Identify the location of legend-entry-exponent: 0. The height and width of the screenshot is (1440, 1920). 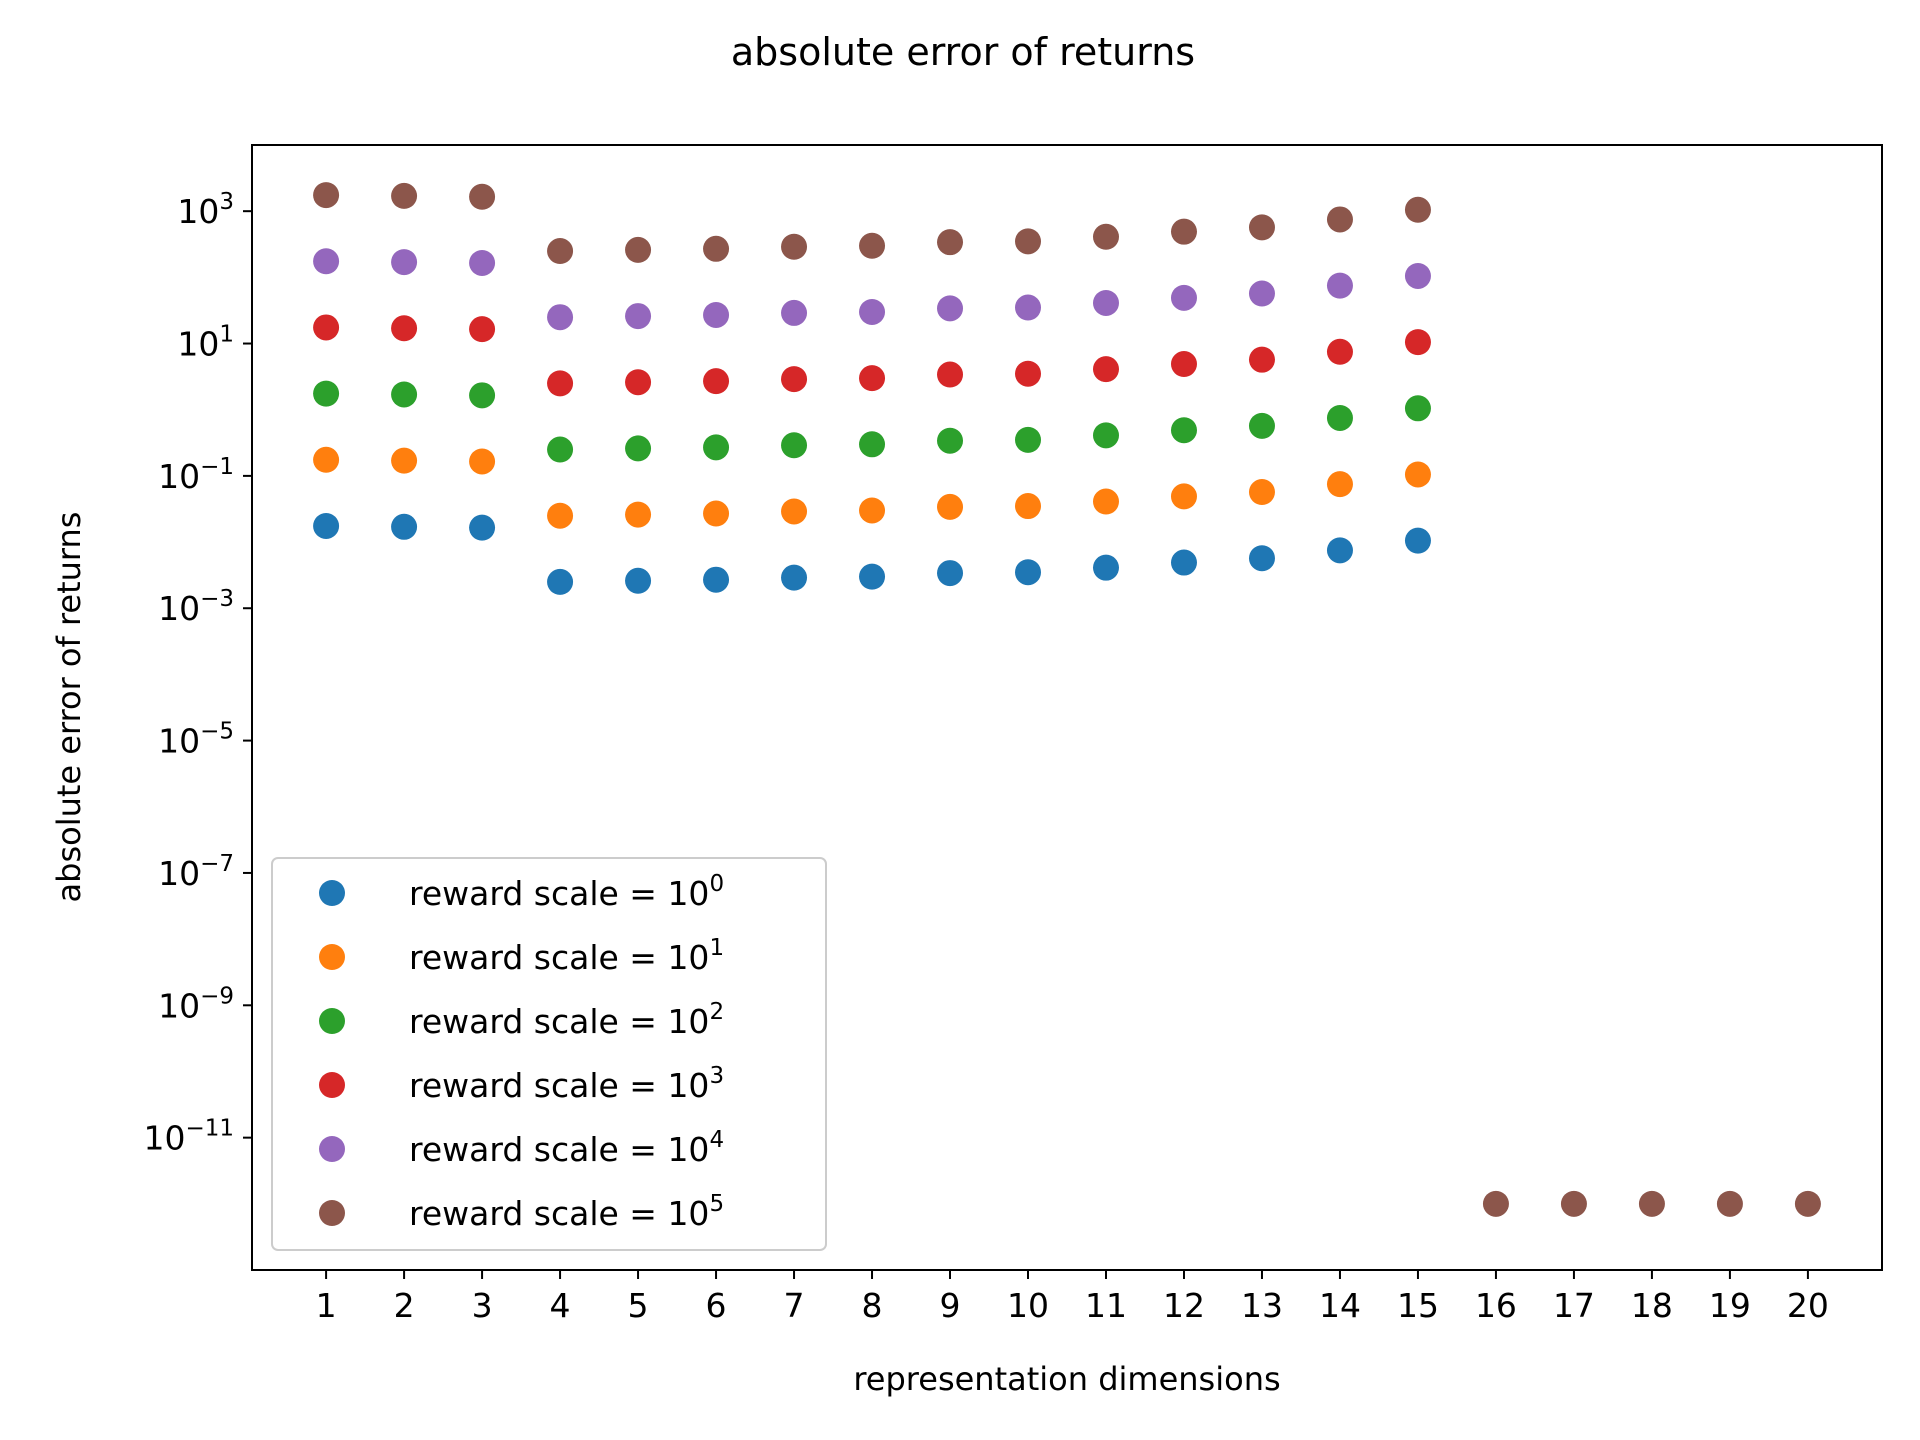
(716, 884).